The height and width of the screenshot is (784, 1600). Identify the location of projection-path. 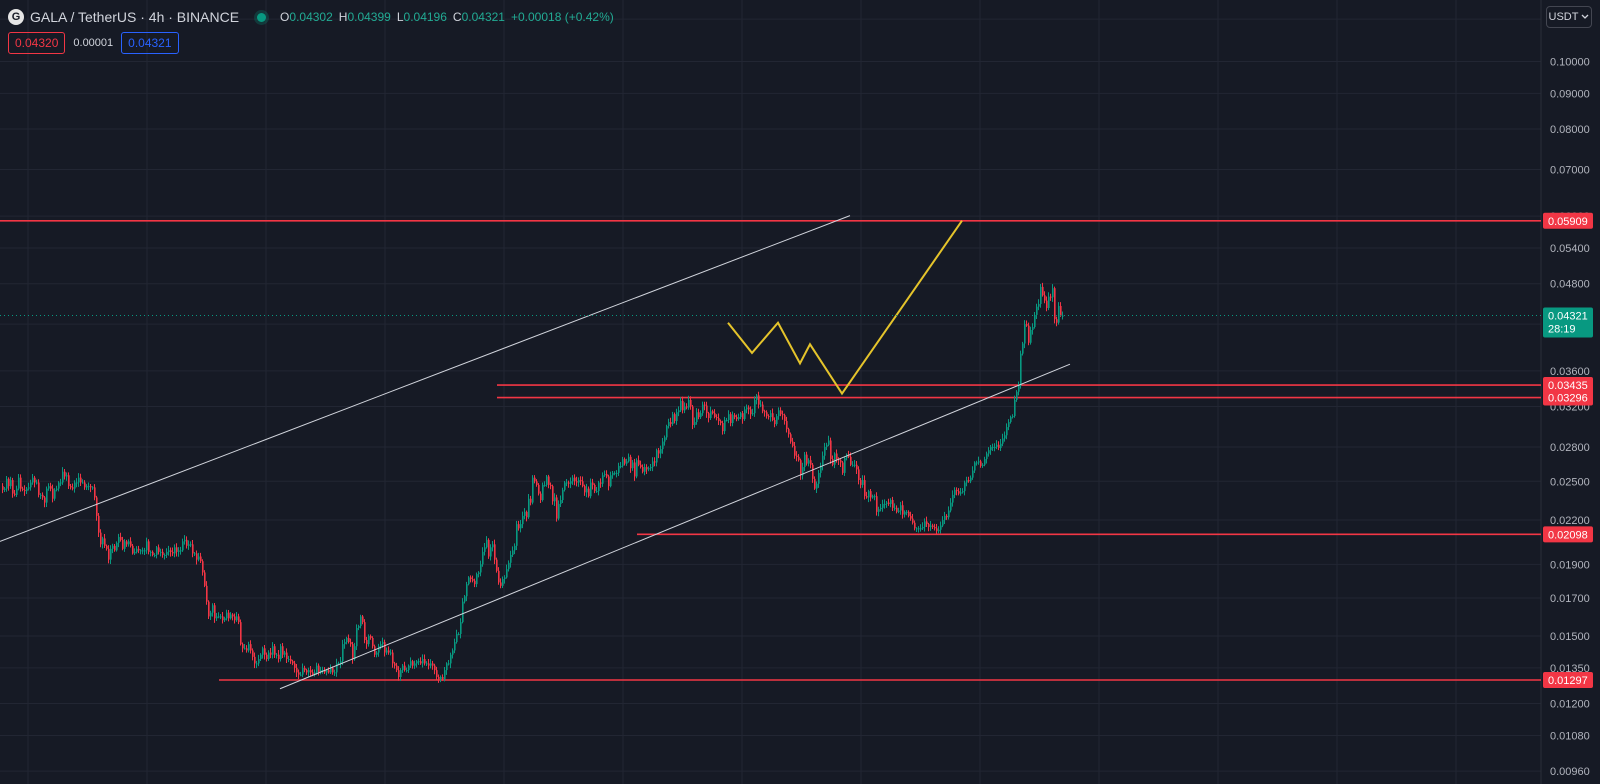
(845, 308).